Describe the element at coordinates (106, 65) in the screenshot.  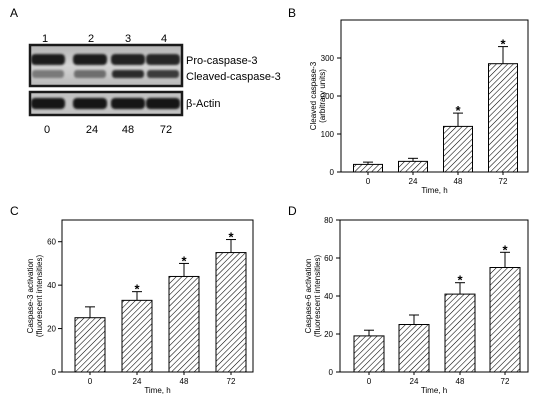
I see `blot-caspase-3-membrane` at that location.